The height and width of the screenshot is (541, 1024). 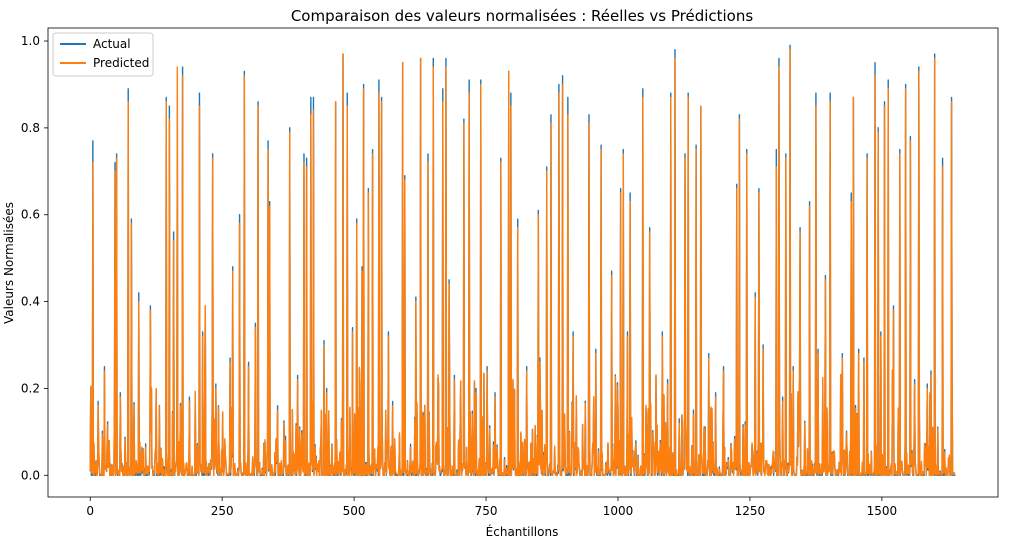 What do you see at coordinates (30, 475) in the screenshot?
I see `y-tick-label: 0.0` at bounding box center [30, 475].